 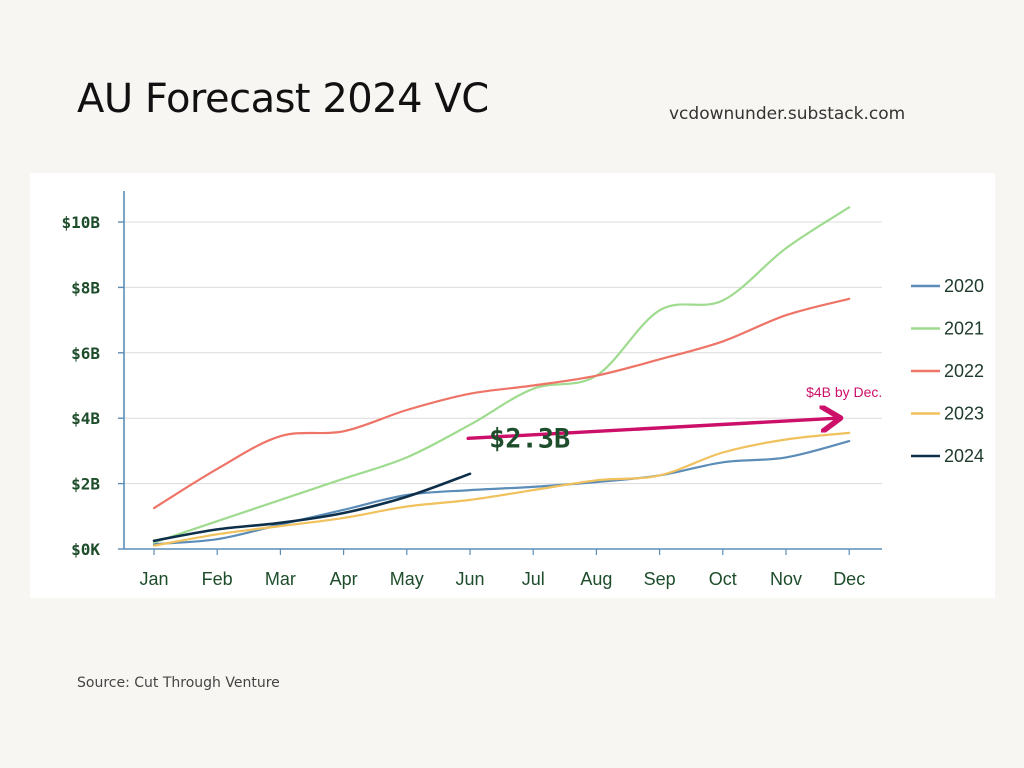 What do you see at coordinates (85, 484) in the screenshot?
I see `y-tick-label: $2B` at bounding box center [85, 484].